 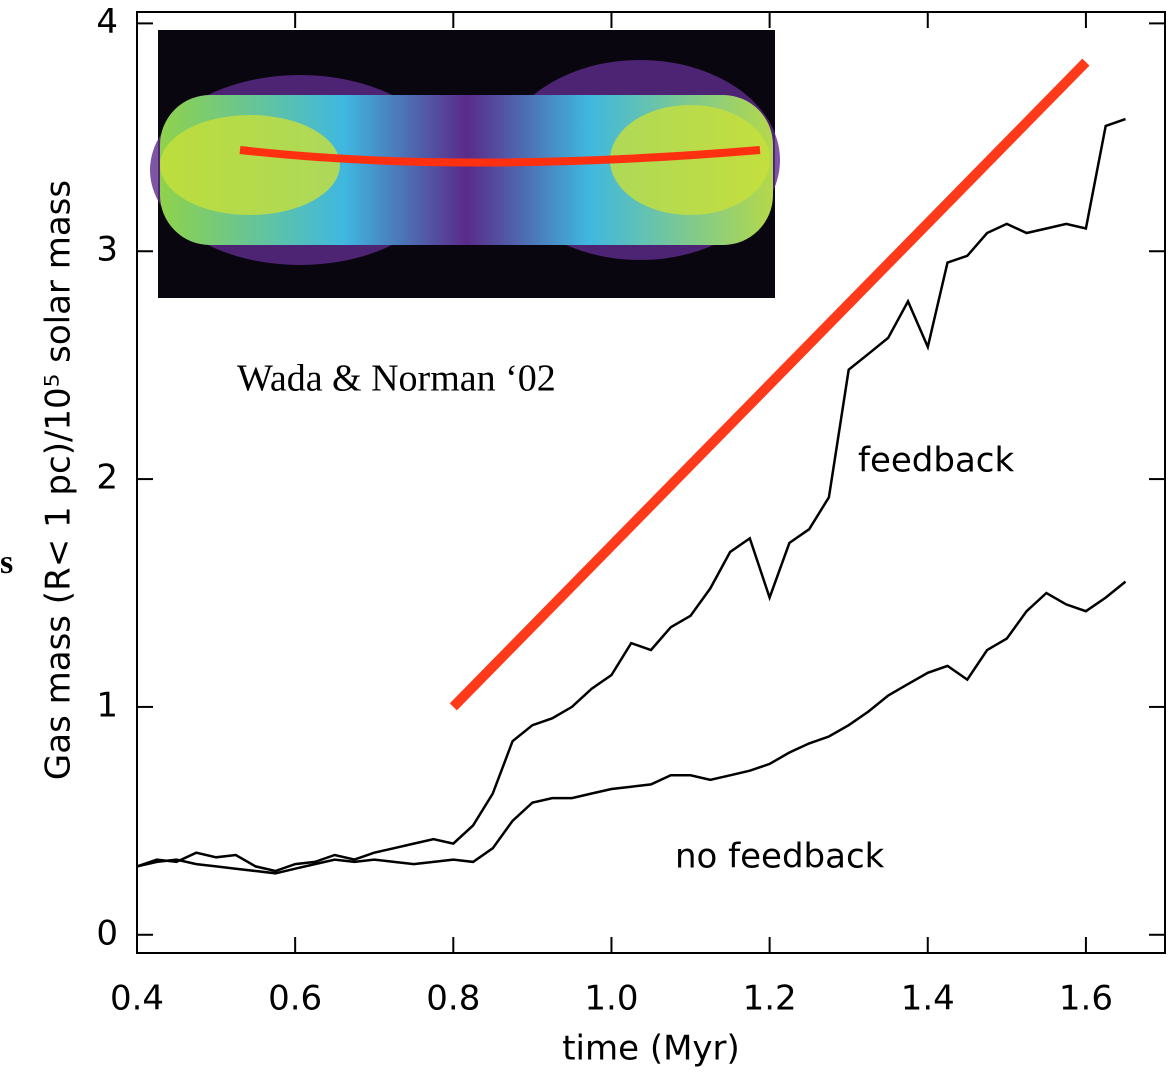 I want to click on inset-image, so click(x=465, y=164).